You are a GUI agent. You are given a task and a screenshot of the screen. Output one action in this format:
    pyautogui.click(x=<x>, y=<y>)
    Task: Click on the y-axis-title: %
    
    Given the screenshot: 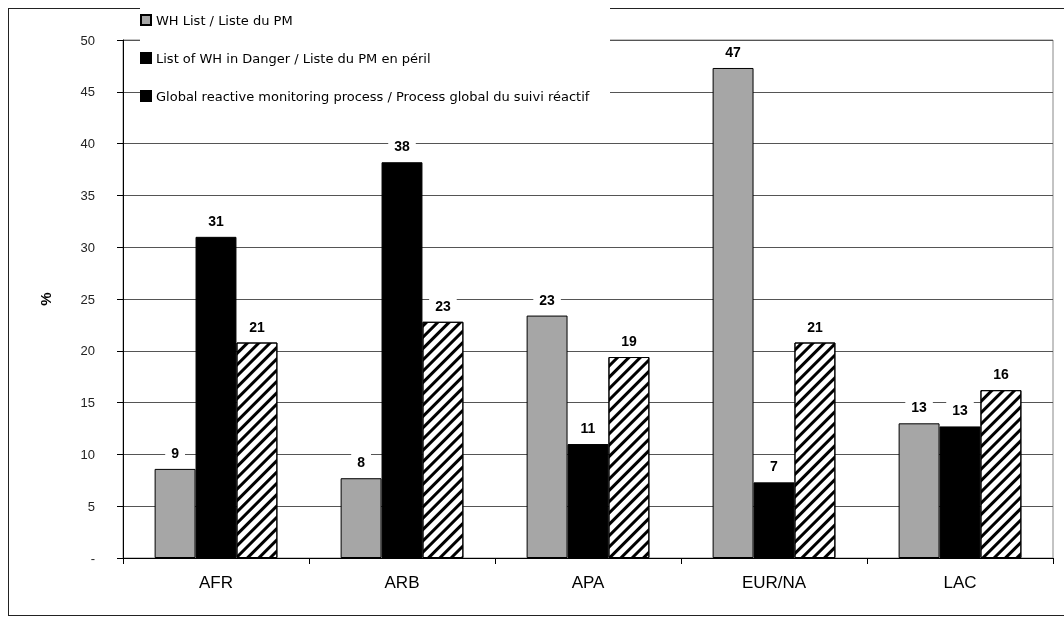 What is the action you would take?
    pyautogui.click(x=45, y=299)
    